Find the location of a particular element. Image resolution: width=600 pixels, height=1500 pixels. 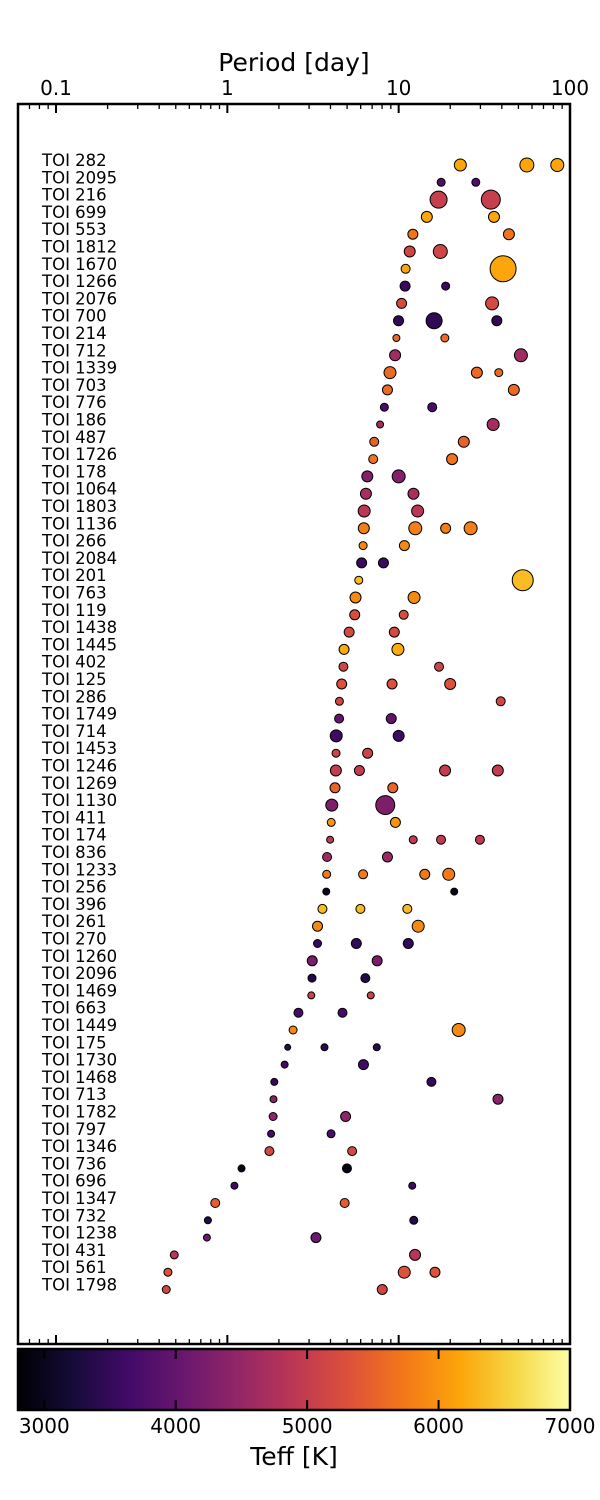

system-row: TOI 663 is located at coordinates (194, 1008).